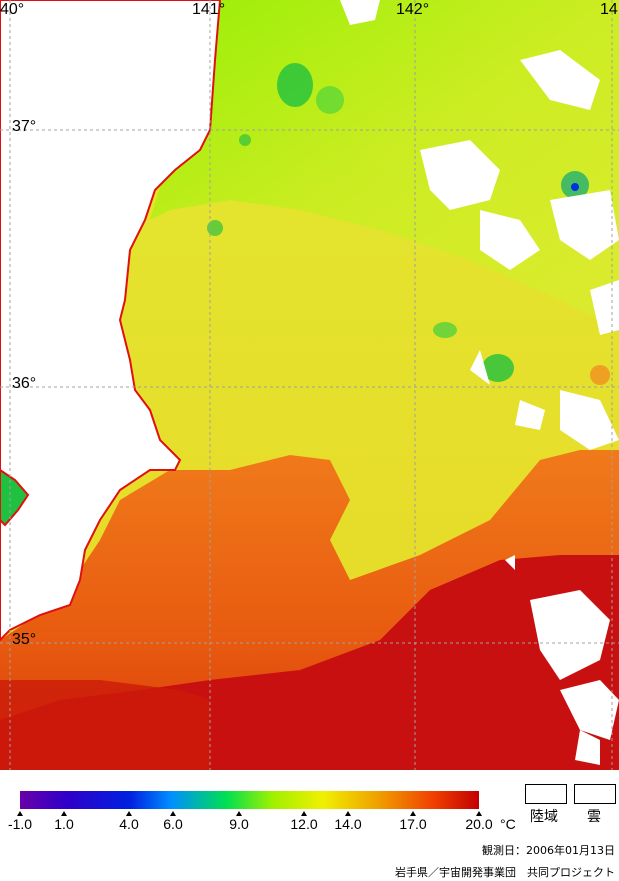 The image size is (619, 881). What do you see at coordinates (575, 187) in the screenshot?
I see `eddy-core` at bounding box center [575, 187].